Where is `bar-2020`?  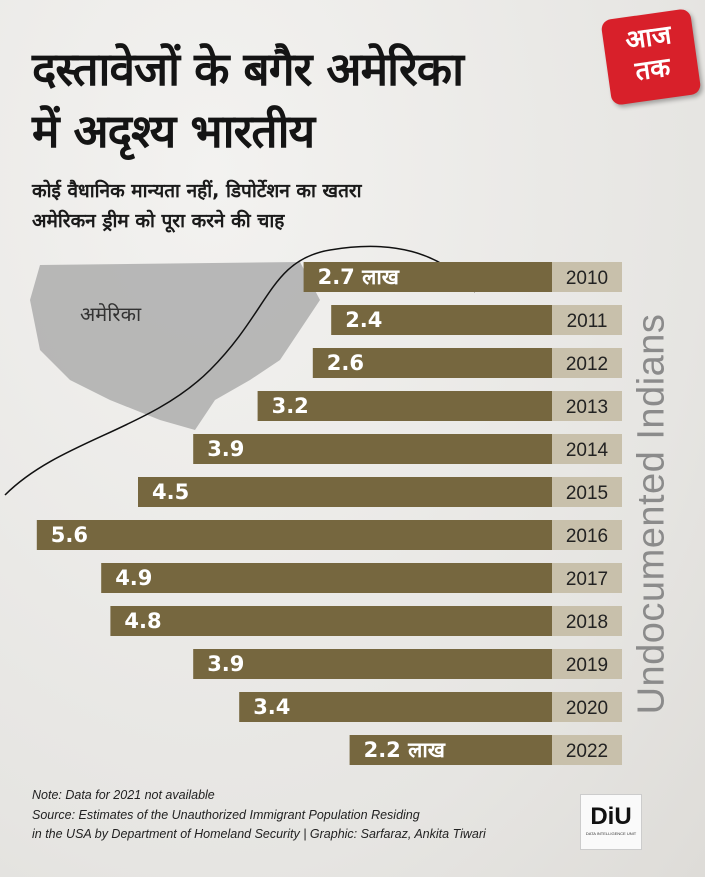 bar-2020 is located at coordinates (395, 707).